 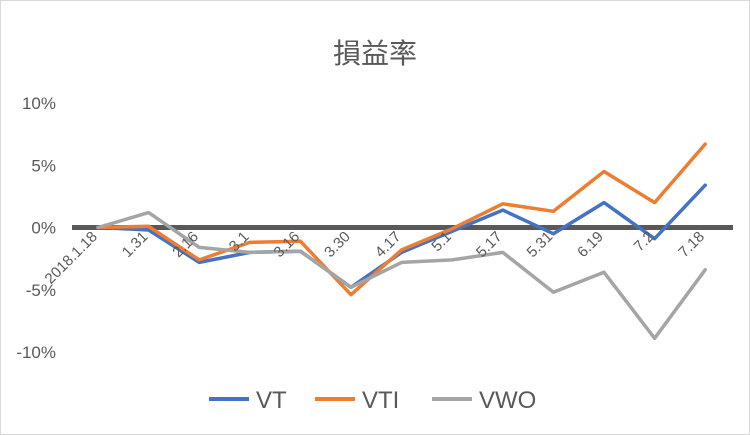 What do you see at coordinates (41, 290) in the screenshot?
I see `y-tick-label: -5%` at bounding box center [41, 290].